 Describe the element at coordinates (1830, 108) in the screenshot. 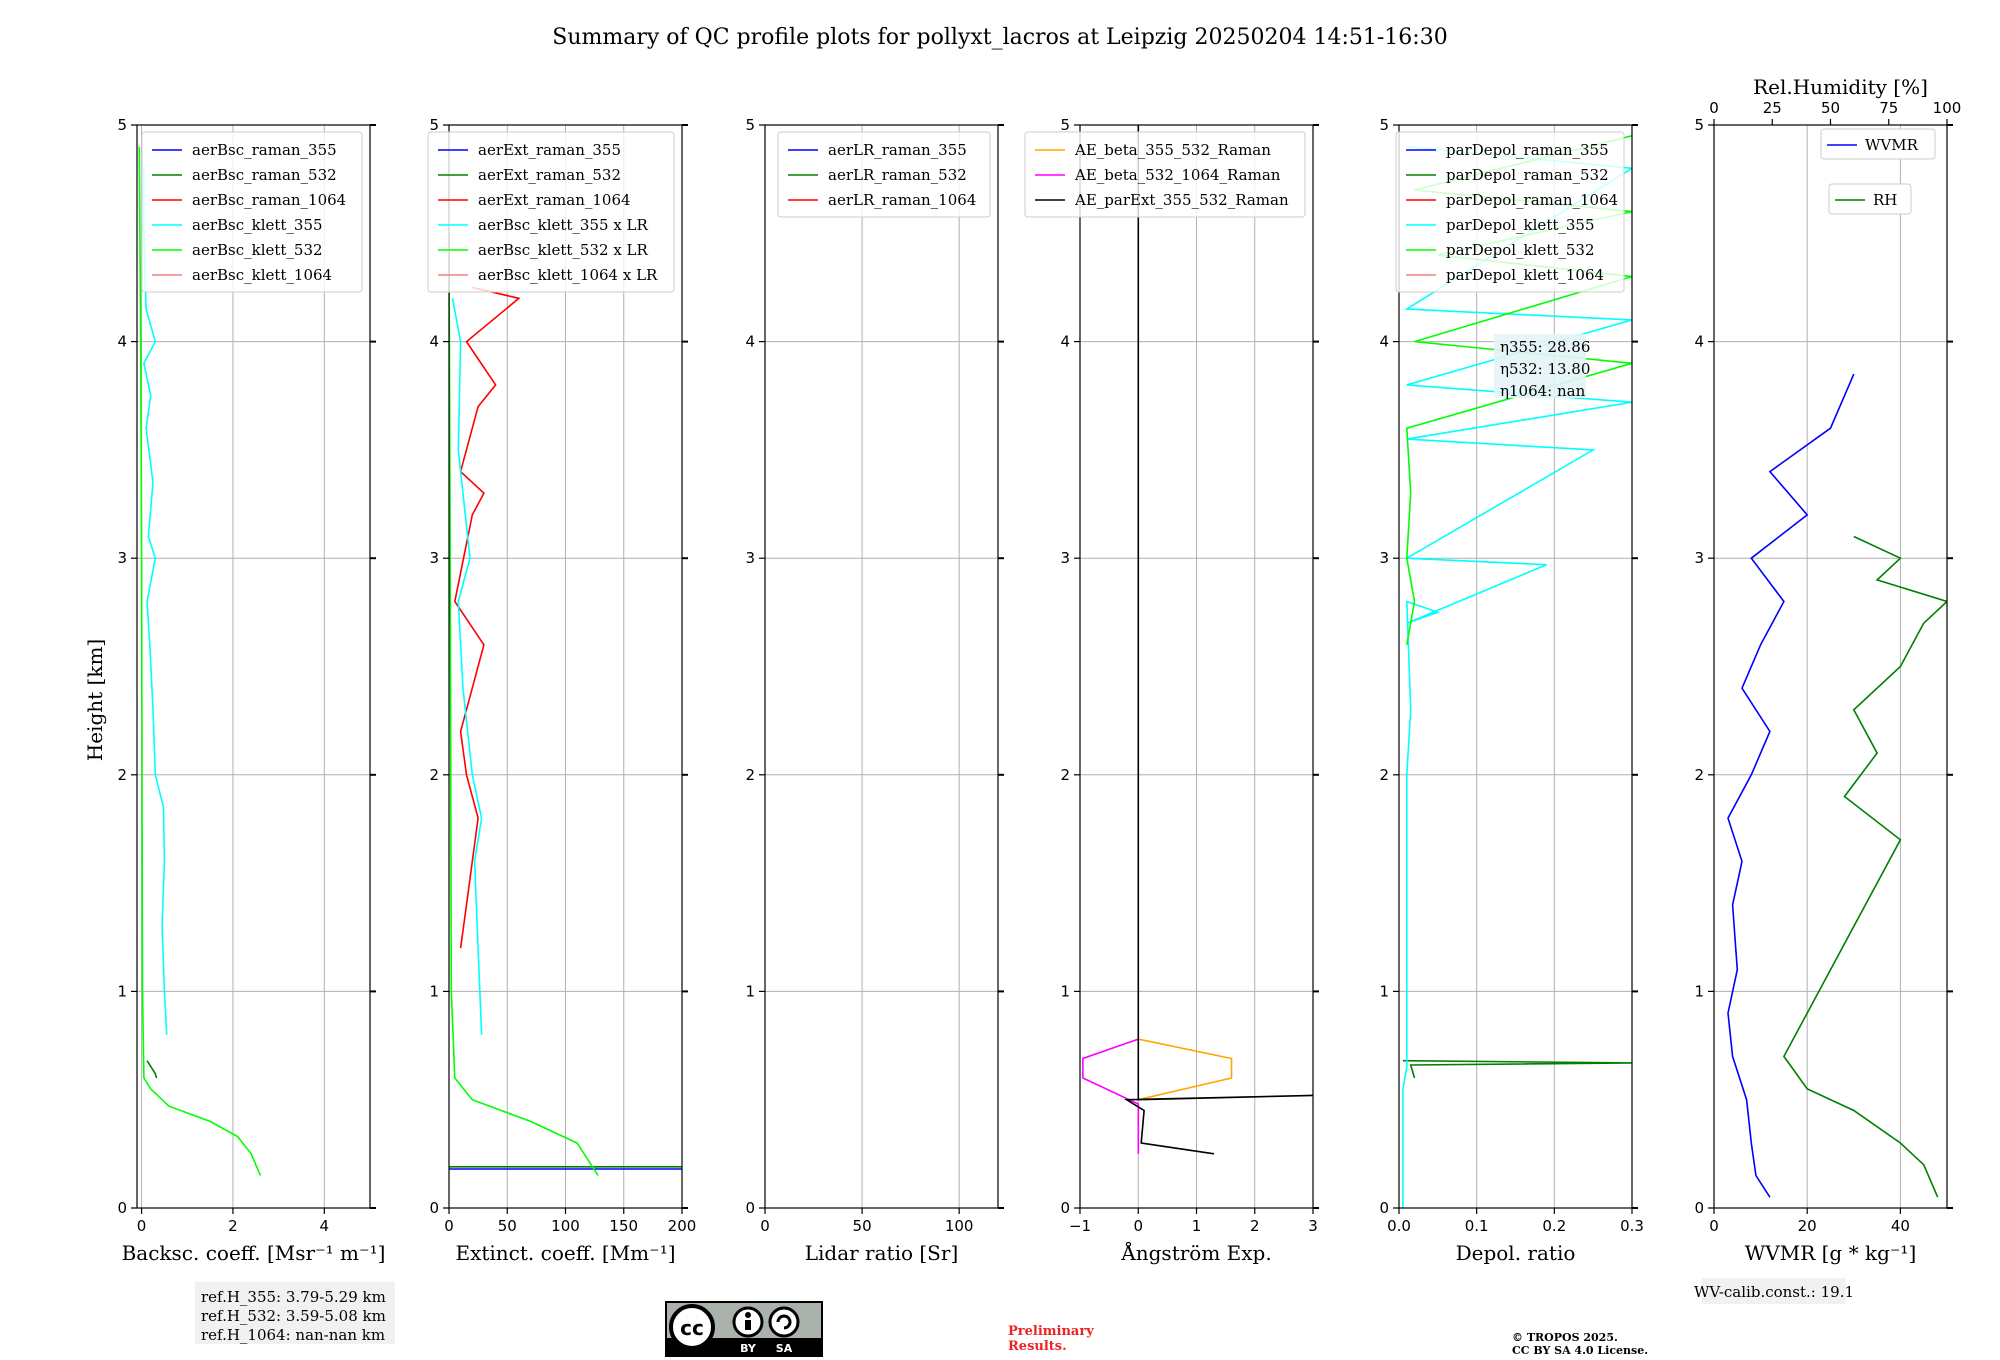

I see `rh-tick-label: 50` at that location.